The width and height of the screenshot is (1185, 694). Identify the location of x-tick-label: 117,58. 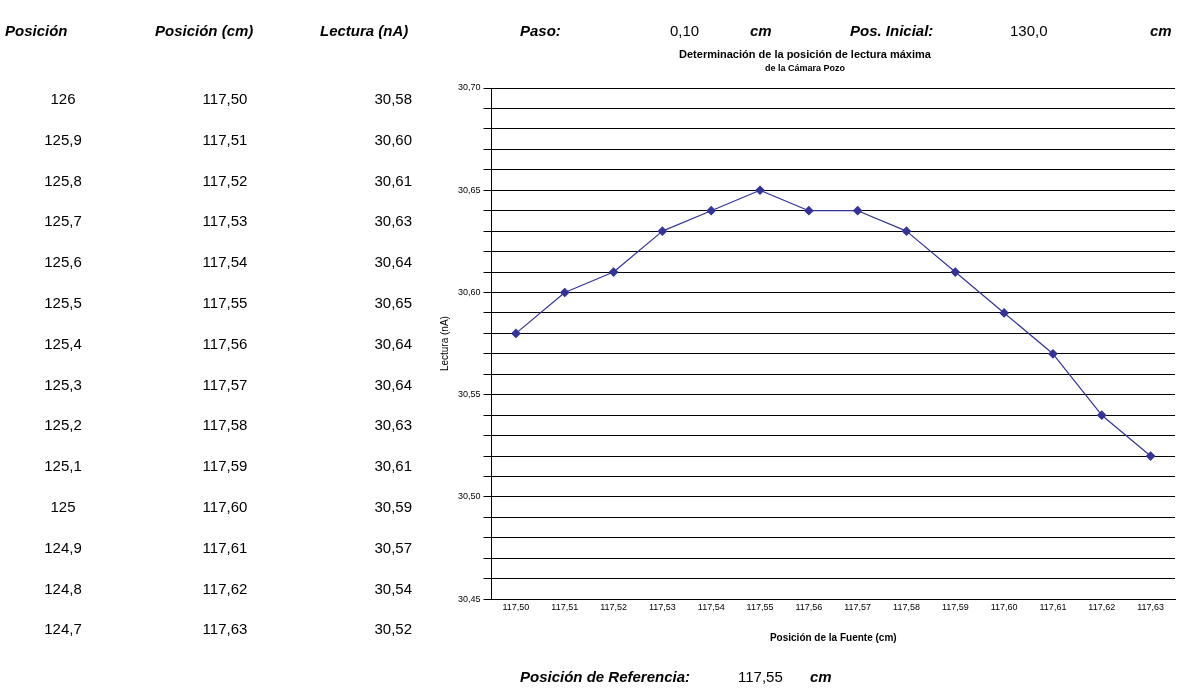
(906, 607).